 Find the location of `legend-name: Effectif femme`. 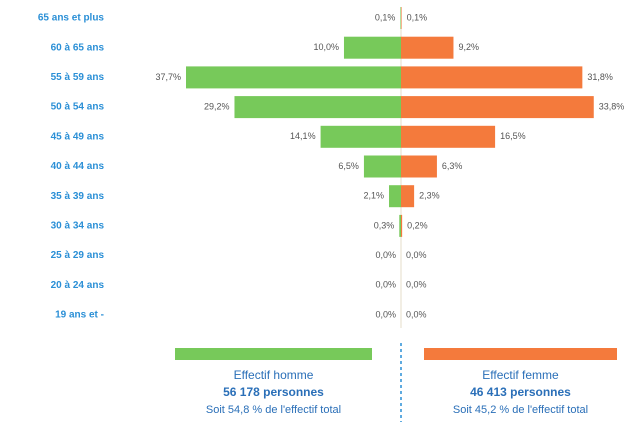

legend-name: Effectif femme is located at coordinates (520, 375).